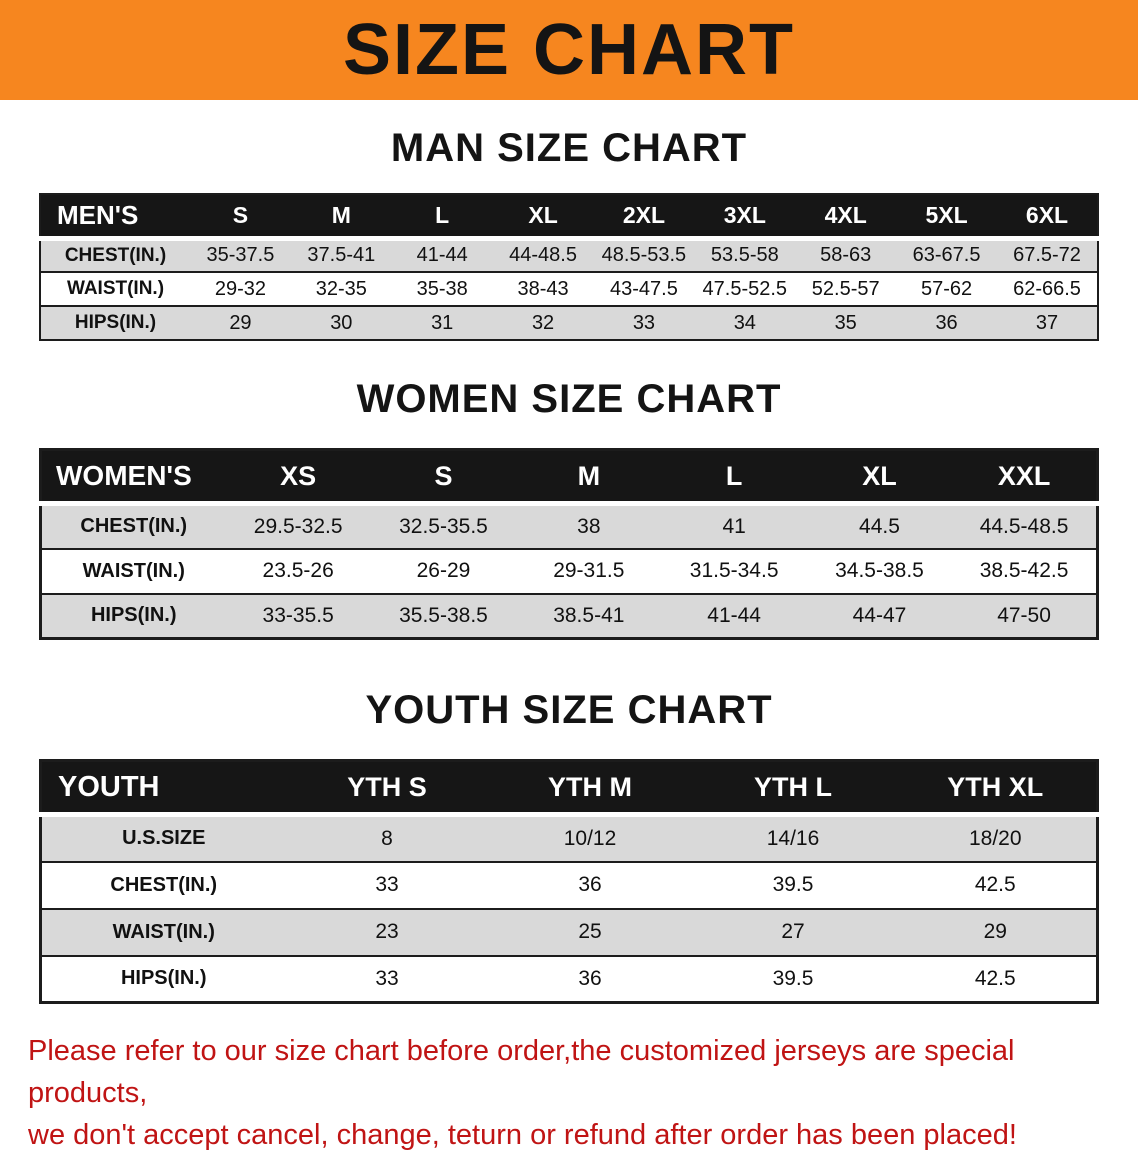  Describe the element at coordinates (589, 616) in the screenshot. I see `measurement-value: 38.5-41` at that location.